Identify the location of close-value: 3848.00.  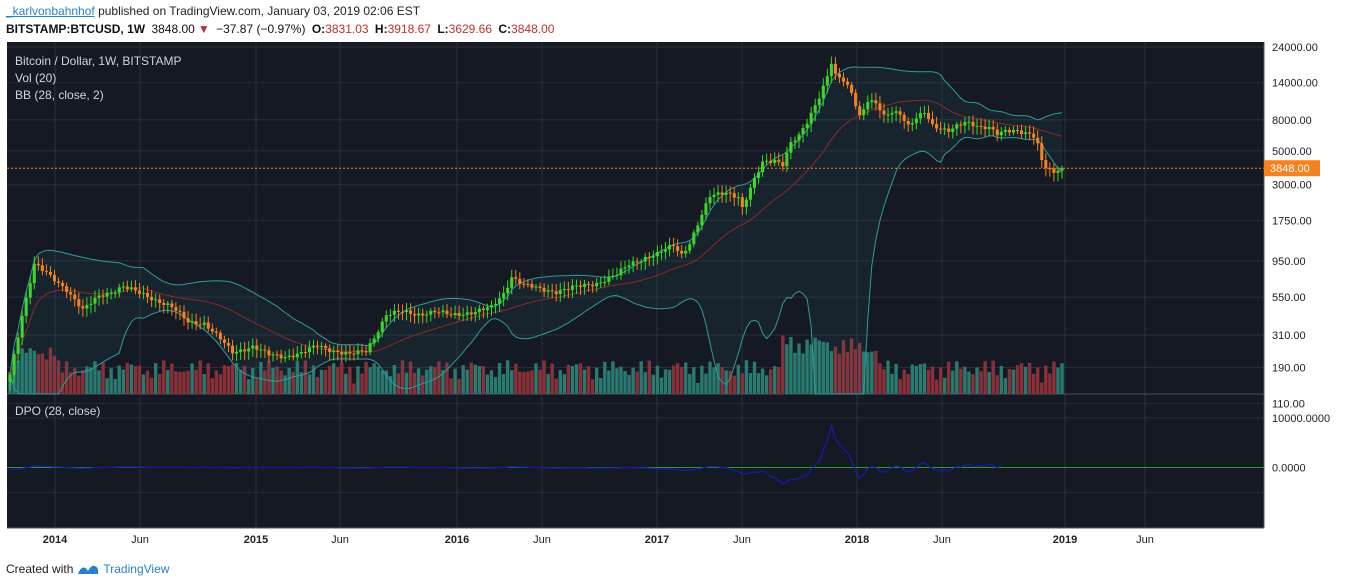
(533, 29).